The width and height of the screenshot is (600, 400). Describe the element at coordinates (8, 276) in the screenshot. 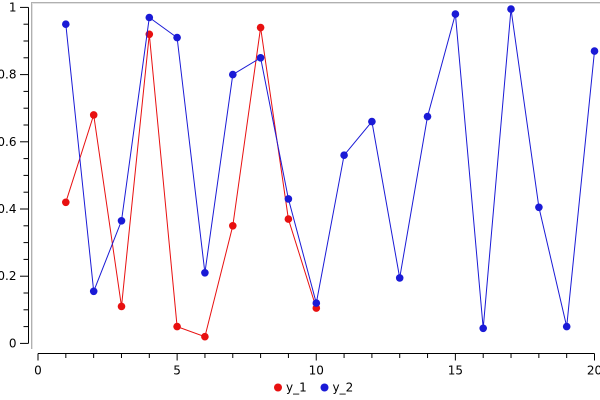

I see `y-tick-label: 0.2` at that location.